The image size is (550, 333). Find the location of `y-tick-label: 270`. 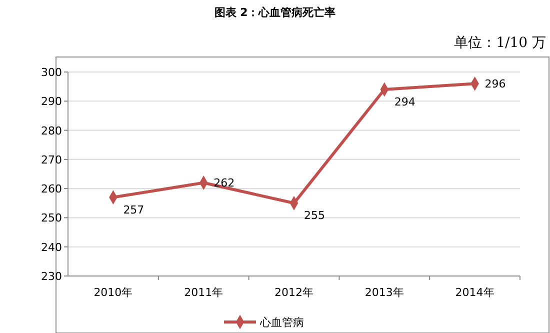

y-tick-label: 270 is located at coordinates (51, 159).